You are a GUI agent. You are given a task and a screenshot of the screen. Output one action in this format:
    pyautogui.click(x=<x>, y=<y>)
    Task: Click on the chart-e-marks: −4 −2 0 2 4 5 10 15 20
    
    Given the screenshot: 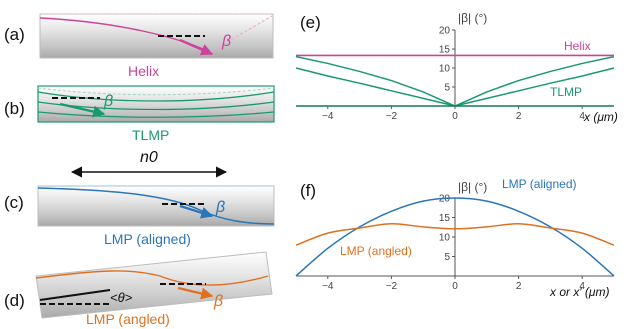 What is the action you would take?
    pyautogui.click(x=455, y=74)
    